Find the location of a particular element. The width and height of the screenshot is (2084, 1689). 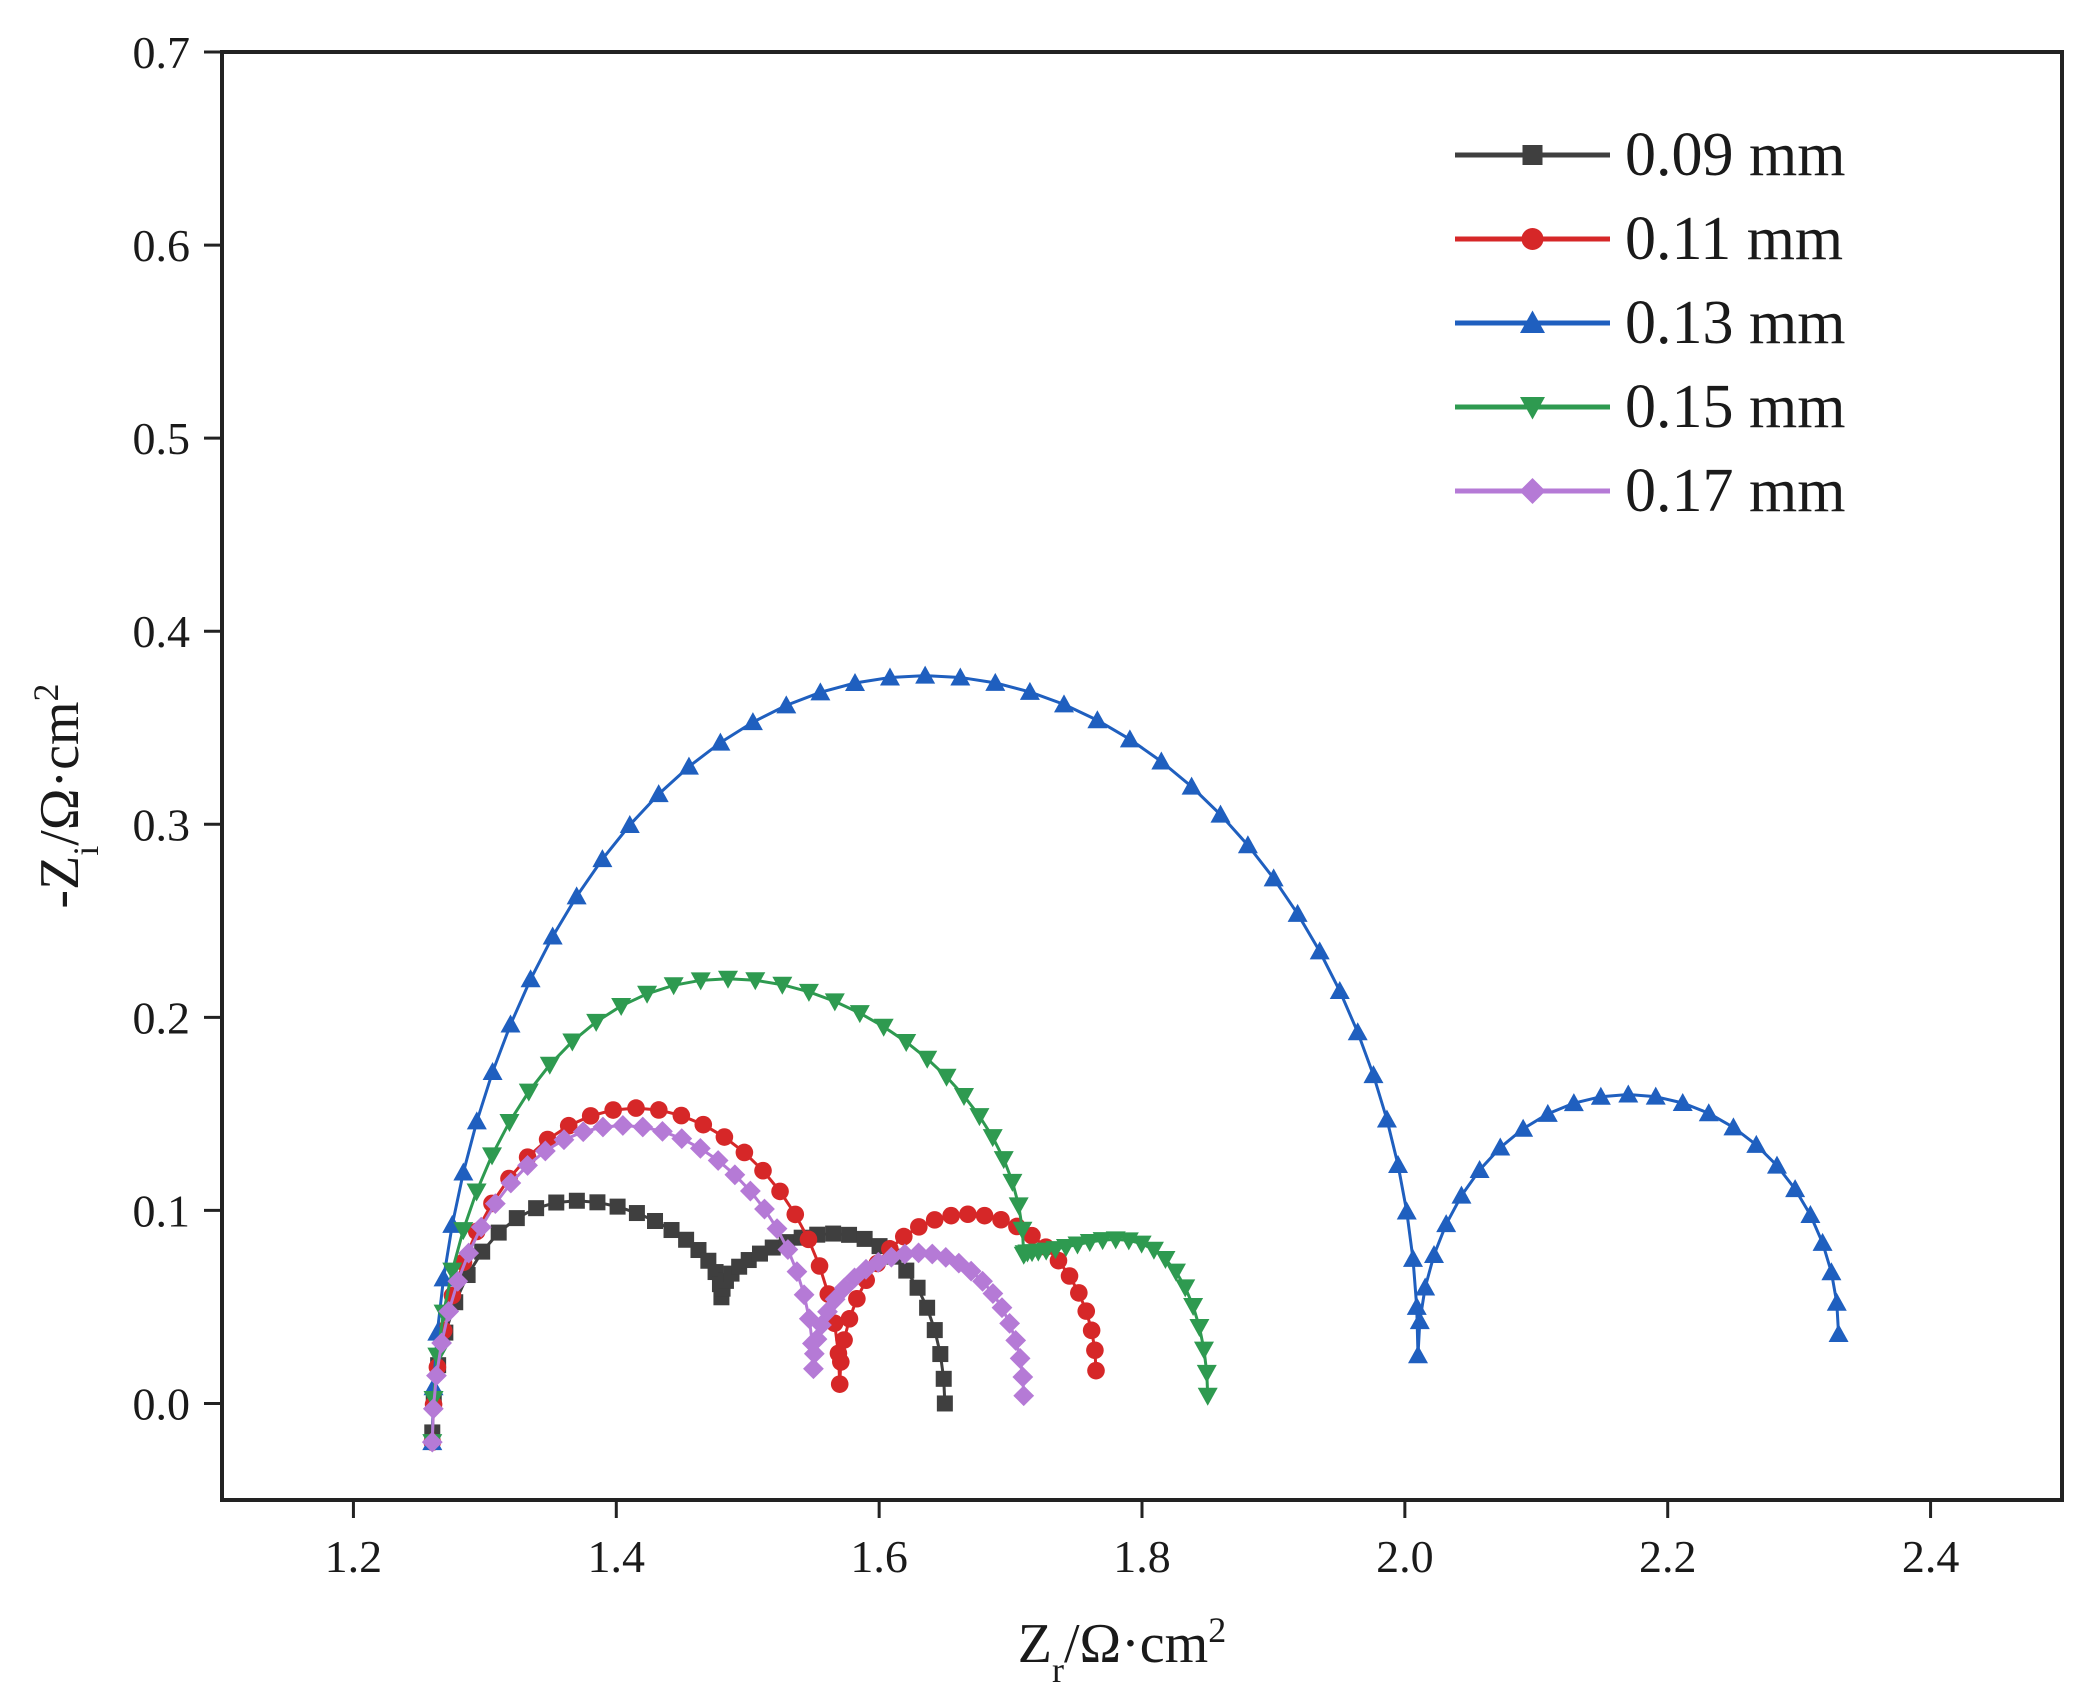

legend: 0.09 mm 0.11 mm 0.13 mm 0.15 mm 0.17 mm is located at coordinates (1650, 323).